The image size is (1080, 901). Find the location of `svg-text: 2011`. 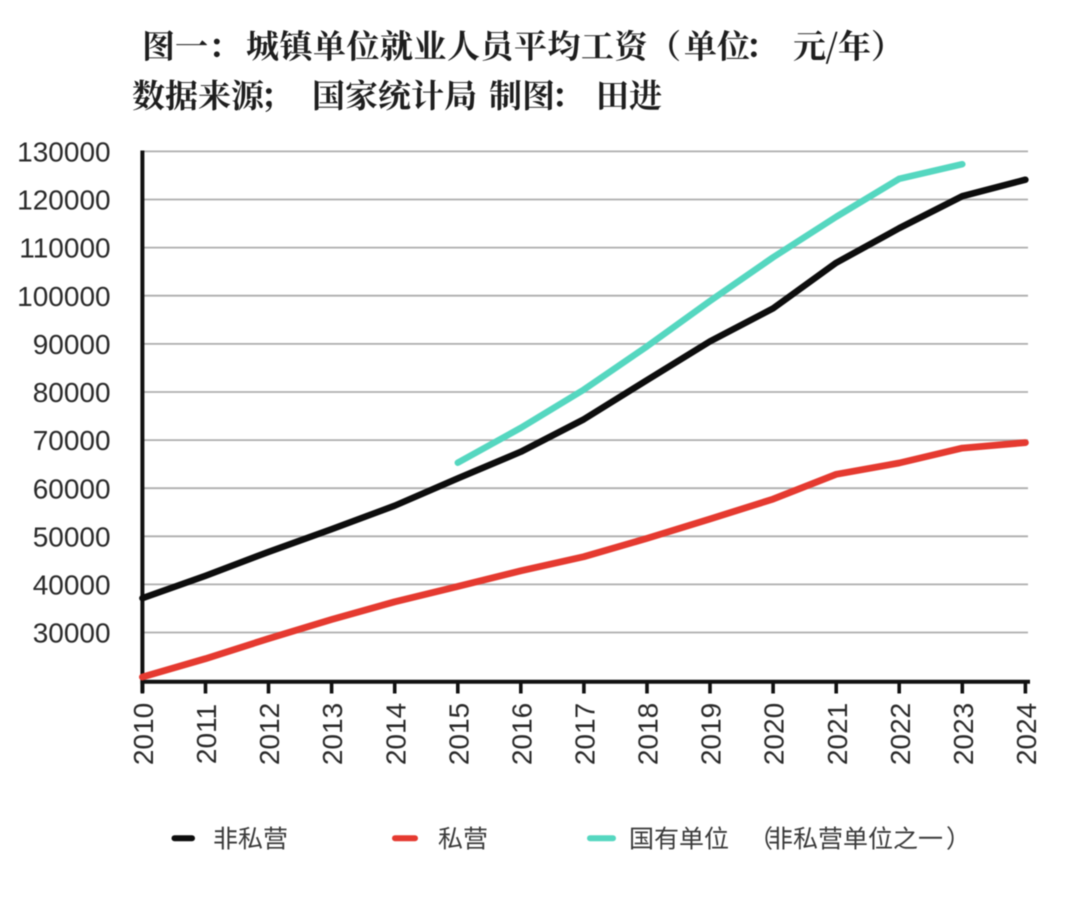

svg-text: 2011 is located at coordinates (206, 734).